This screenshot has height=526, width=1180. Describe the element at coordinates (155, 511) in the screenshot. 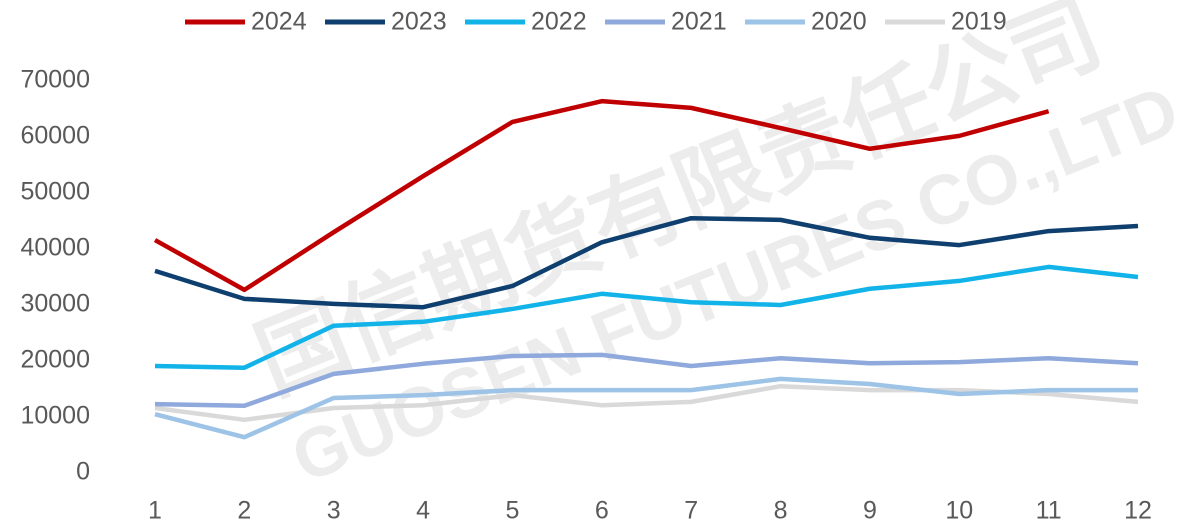

I see `x-tick-label: 1` at that location.